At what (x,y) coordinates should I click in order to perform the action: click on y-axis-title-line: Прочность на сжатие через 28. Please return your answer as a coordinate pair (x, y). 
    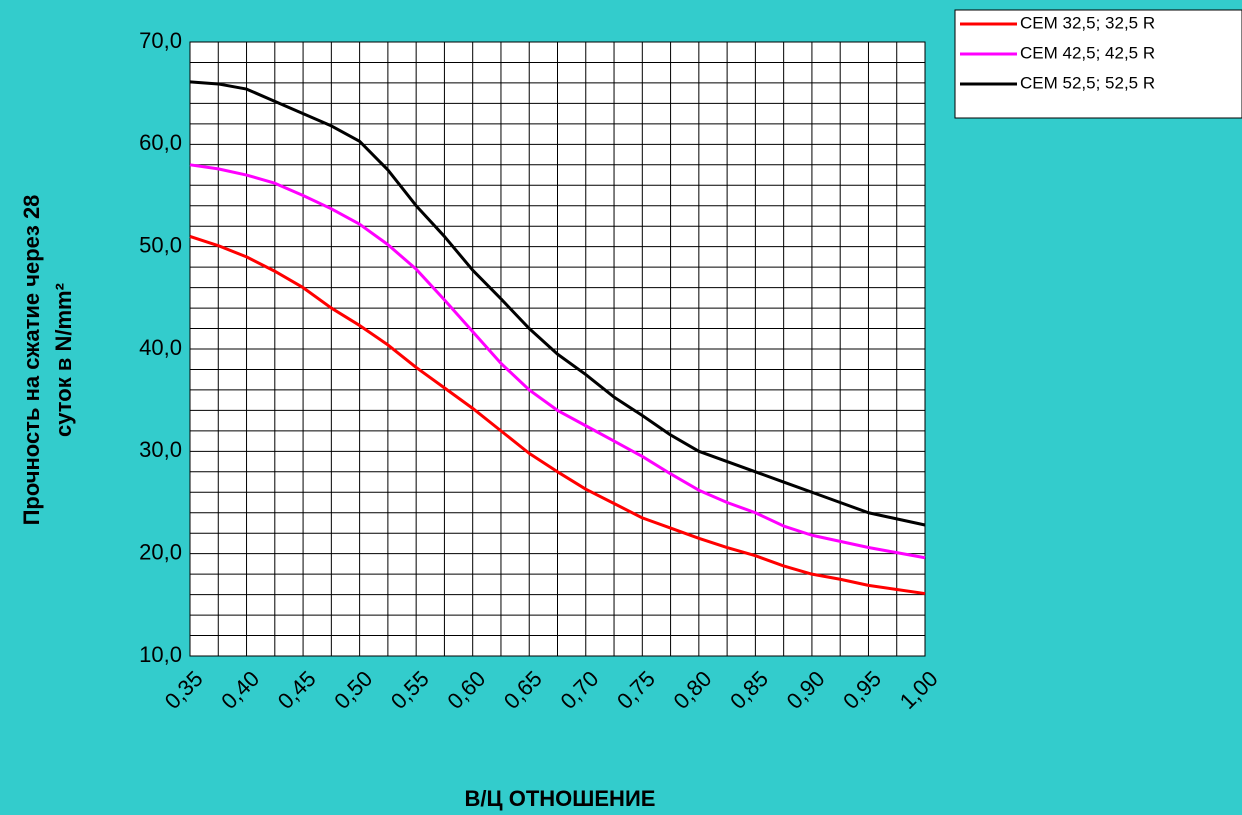
    Looking at the image, I should click on (31, 360).